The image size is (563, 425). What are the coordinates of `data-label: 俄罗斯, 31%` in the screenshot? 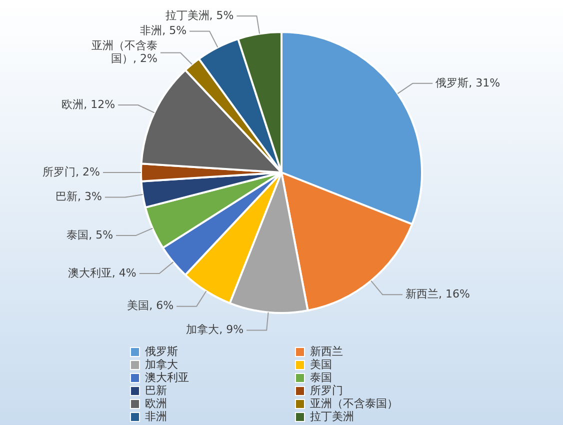 It's located at (468, 83).